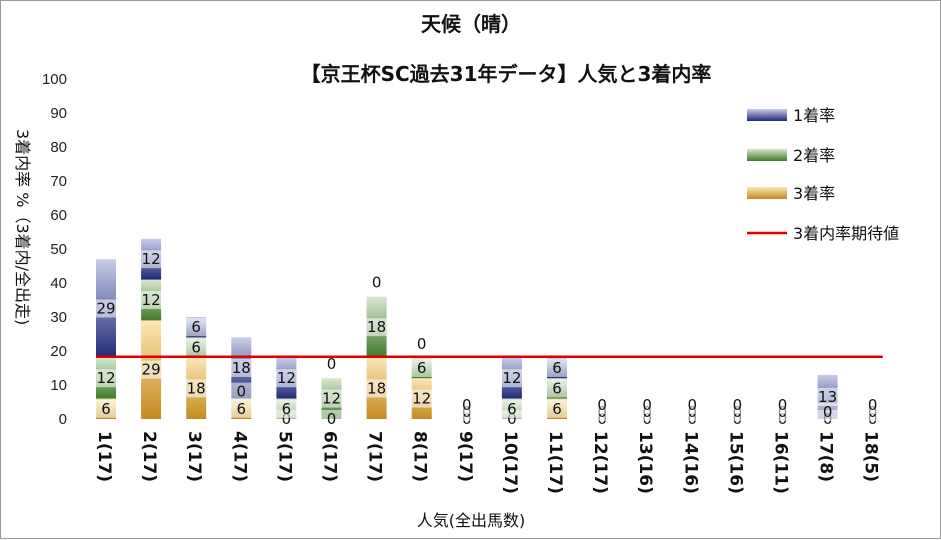 The height and width of the screenshot is (540, 941). Describe the element at coordinates (284, 456) in the screenshot. I see `x-tick-label: 5(17)` at that location.